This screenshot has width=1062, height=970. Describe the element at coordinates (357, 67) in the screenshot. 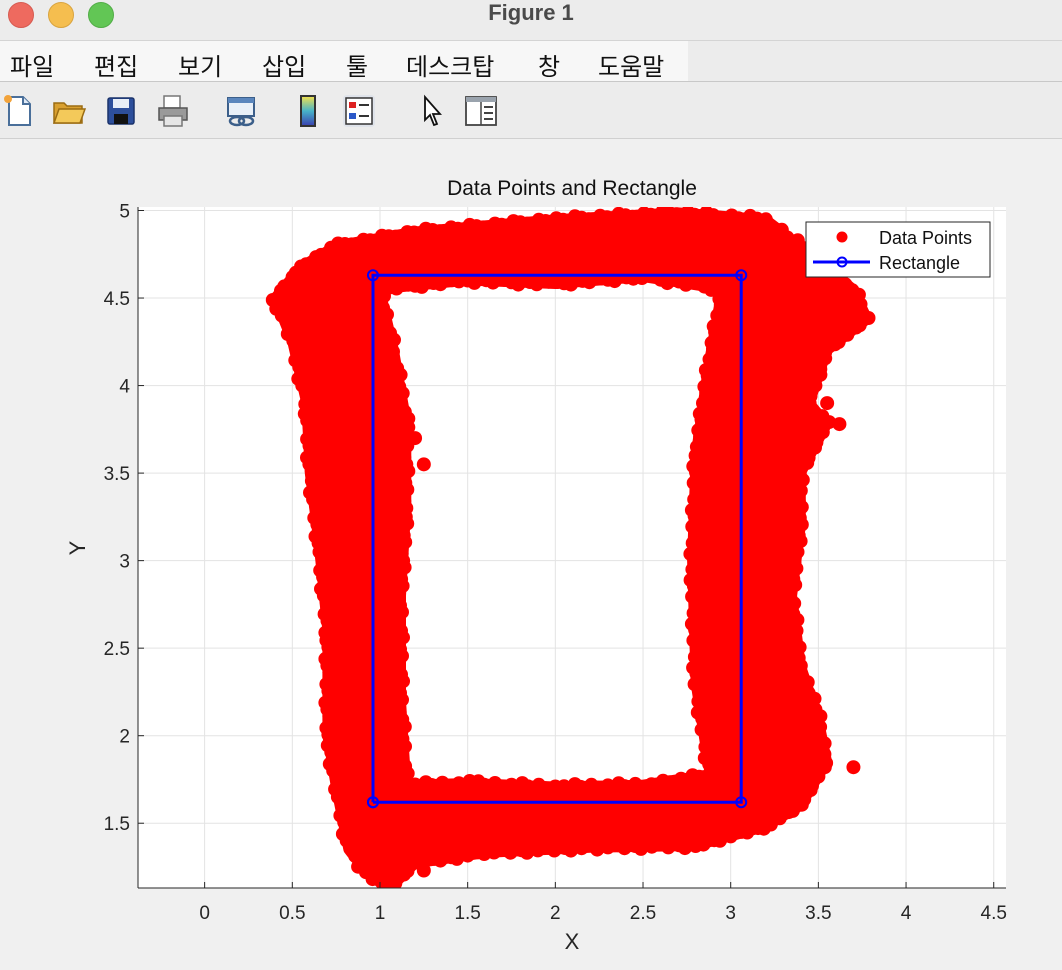

I see `menu-tools: 툴` at that location.